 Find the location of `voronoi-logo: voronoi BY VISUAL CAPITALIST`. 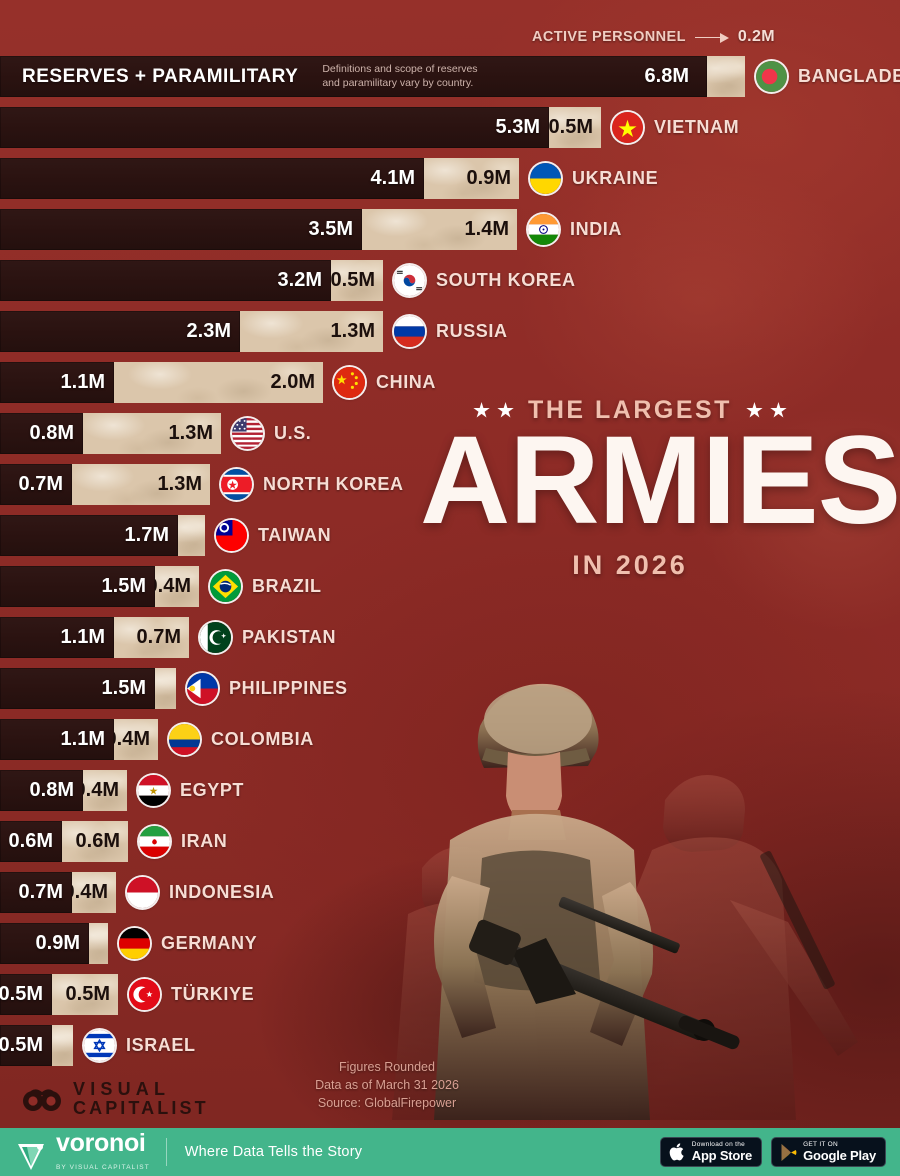

voronoi-logo: voronoi BY VISUAL CAPITALIST is located at coordinates (82, 1152).